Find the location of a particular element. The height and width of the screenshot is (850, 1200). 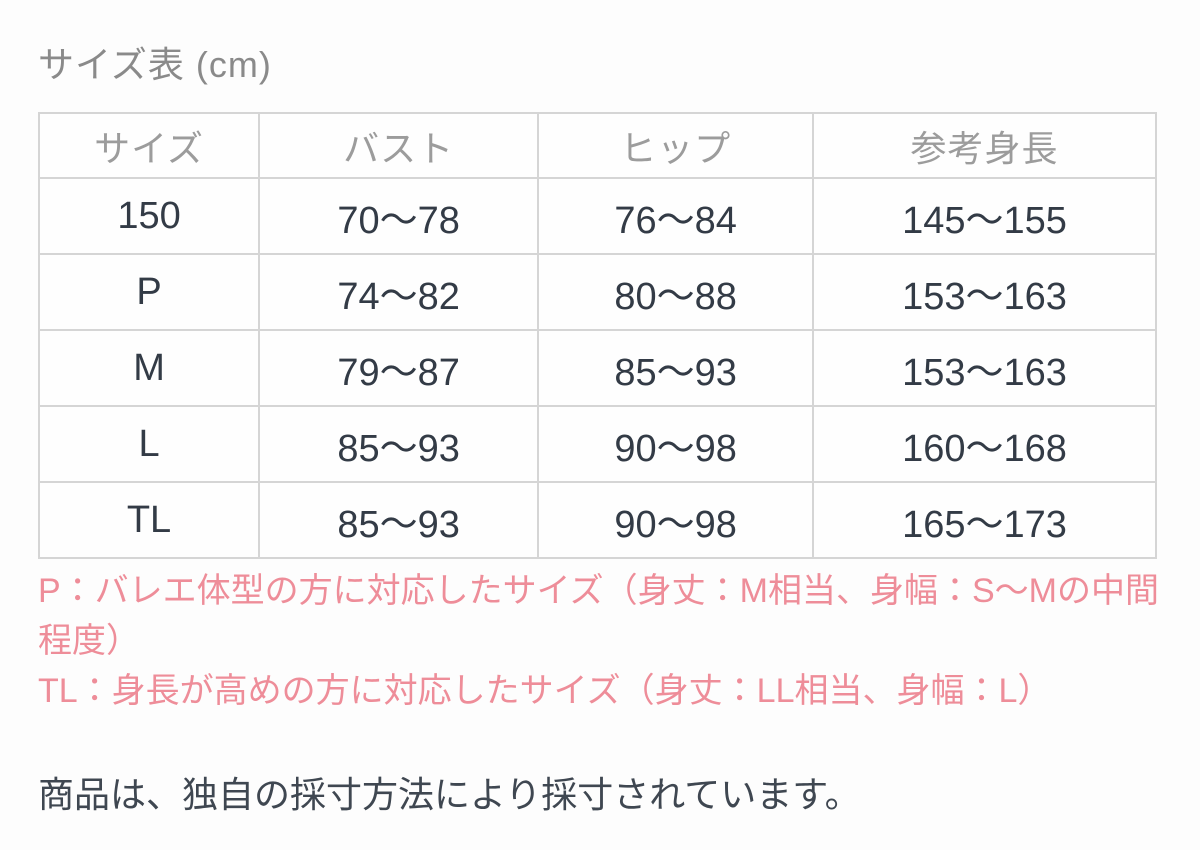

table-row: P 74〜82 80〜88 153〜163 is located at coordinates (597, 292).